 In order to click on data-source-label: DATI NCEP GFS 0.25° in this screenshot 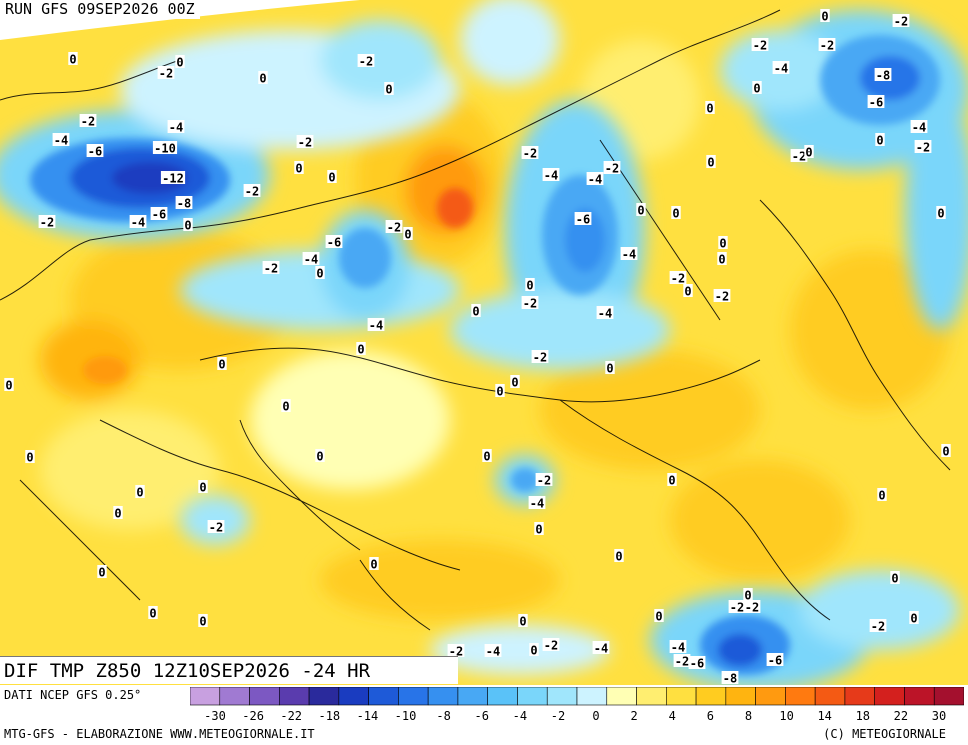, I will do `click(73, 695)`.